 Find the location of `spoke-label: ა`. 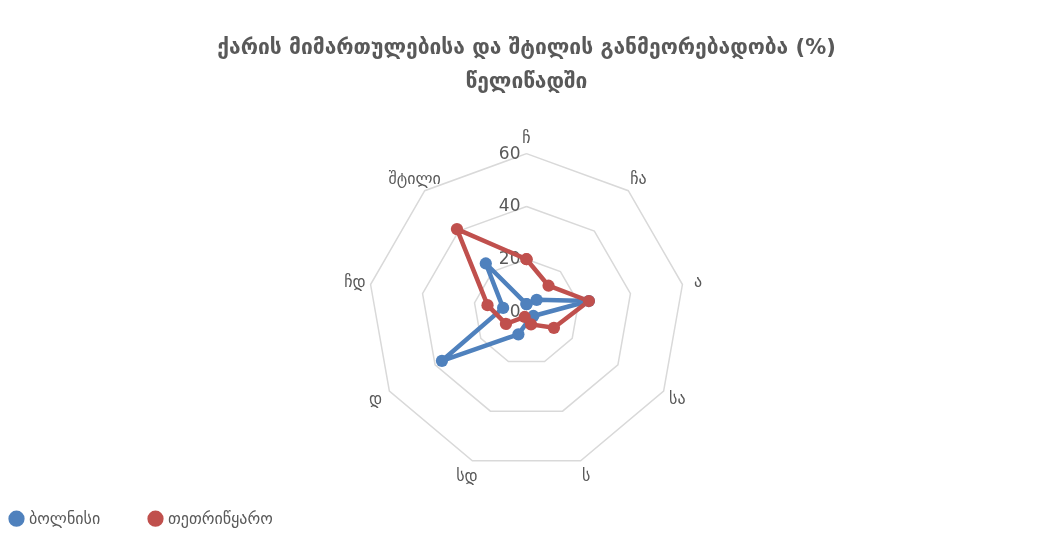

spoke-label: ა is located at coordinates (698, 281).